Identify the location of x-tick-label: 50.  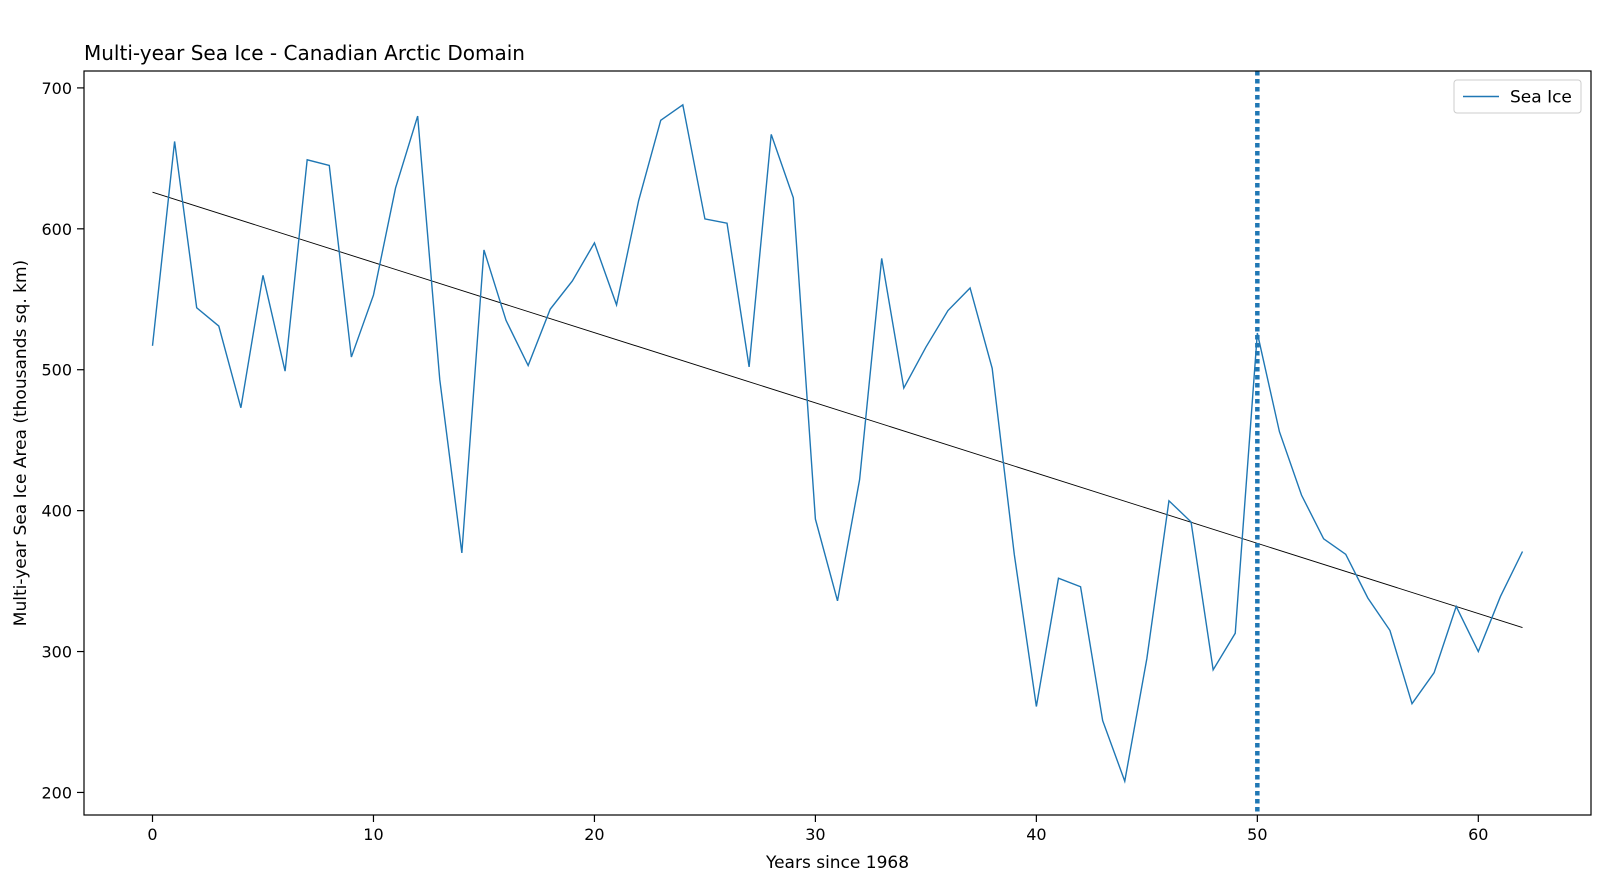
(1257, 834).